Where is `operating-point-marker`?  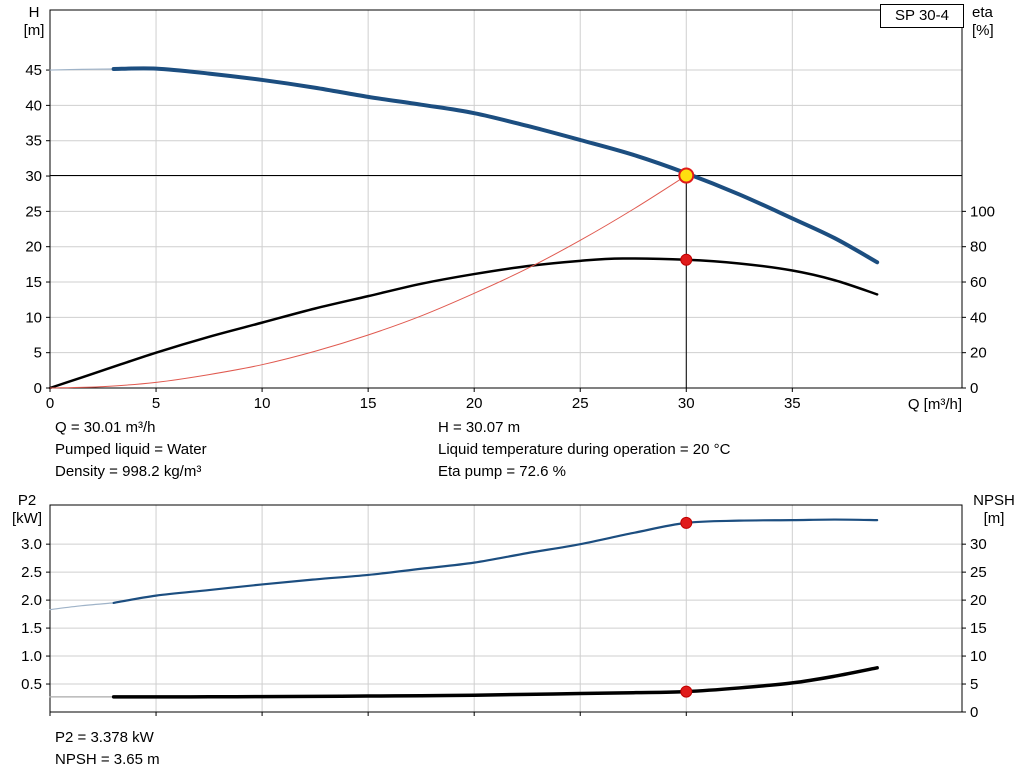
operating-point-marker is located at coordinates (686, 175).